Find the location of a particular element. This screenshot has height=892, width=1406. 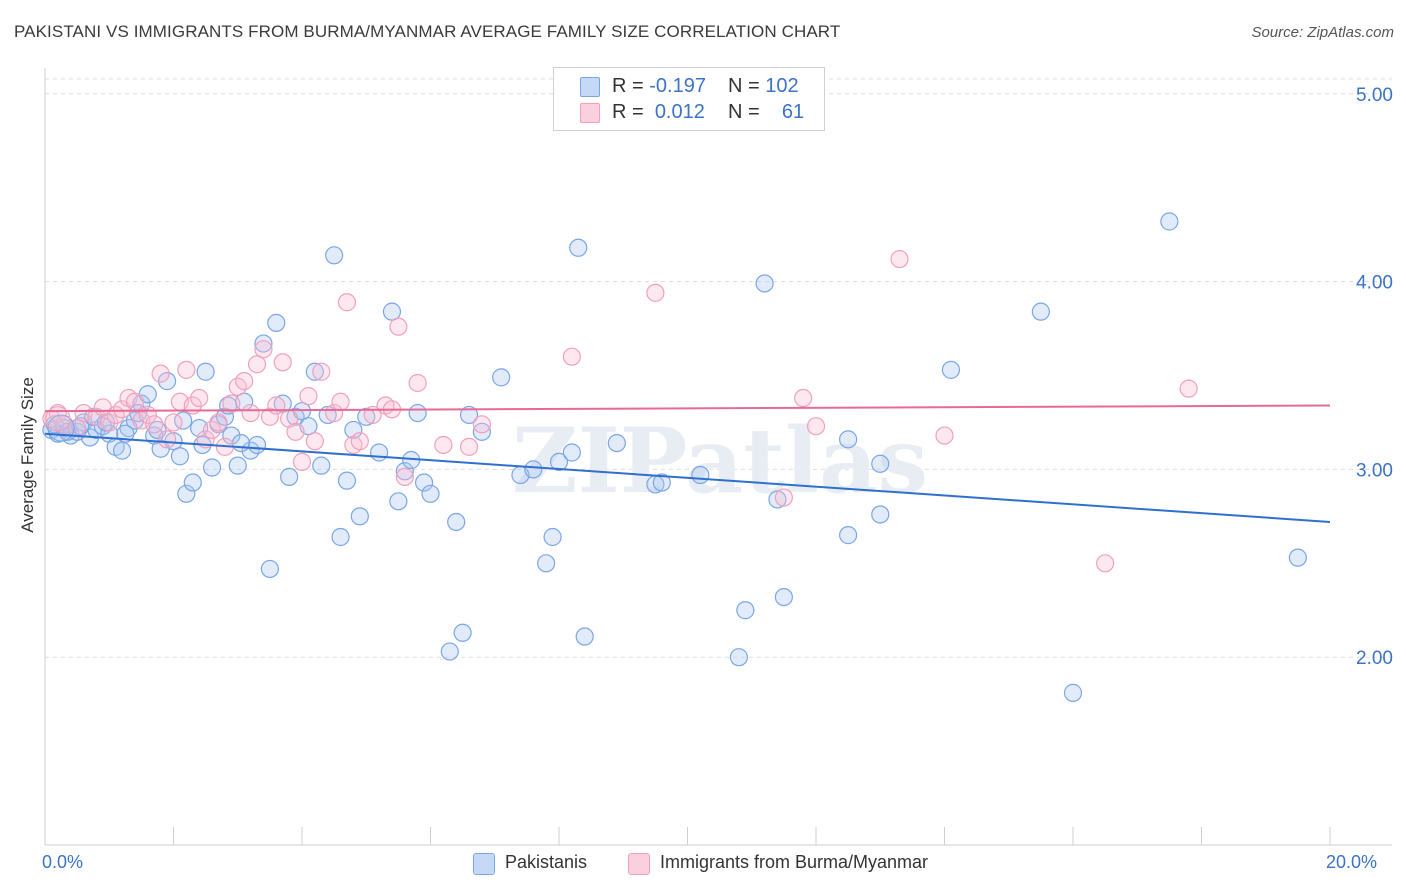

source-credit: Source: ZipAtlas.com is located at coordinates (1322, 32).